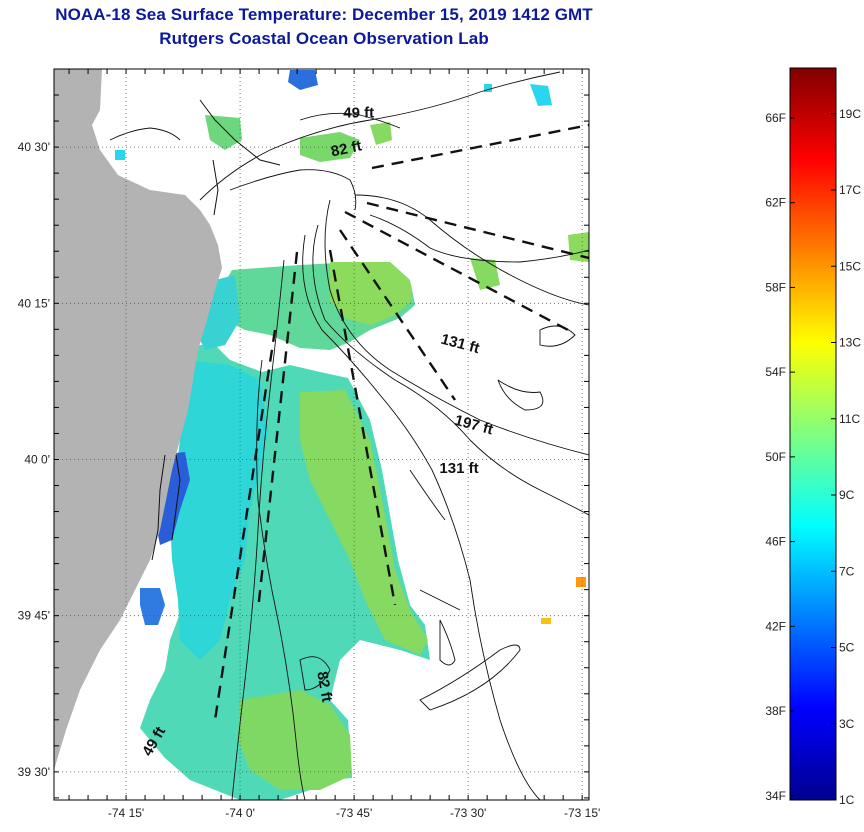 The height and width of the screenshot is (832, 864). I want to click on sst-patch-coastal-strip, so click(217, 312).